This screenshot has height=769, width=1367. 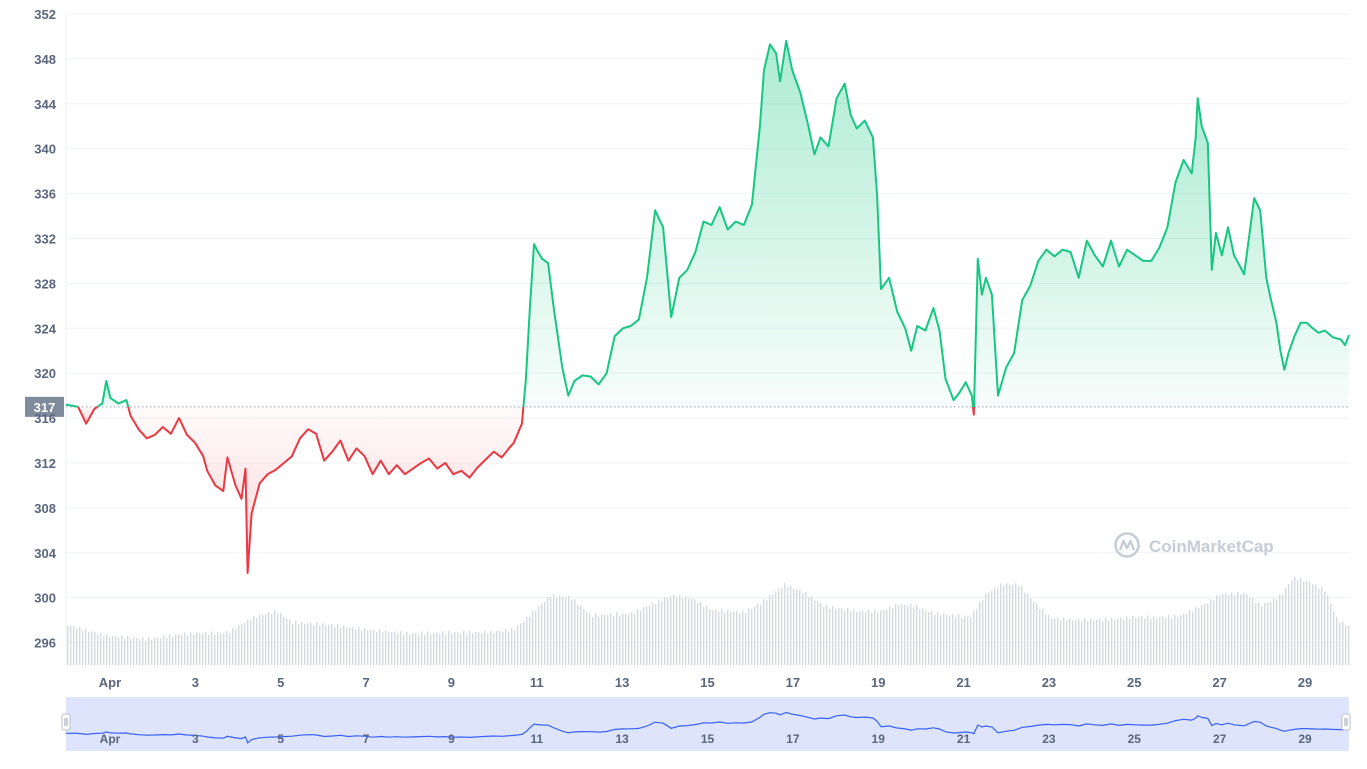 I want to click on x-tick-label: 11, so click(x=537, y=682).